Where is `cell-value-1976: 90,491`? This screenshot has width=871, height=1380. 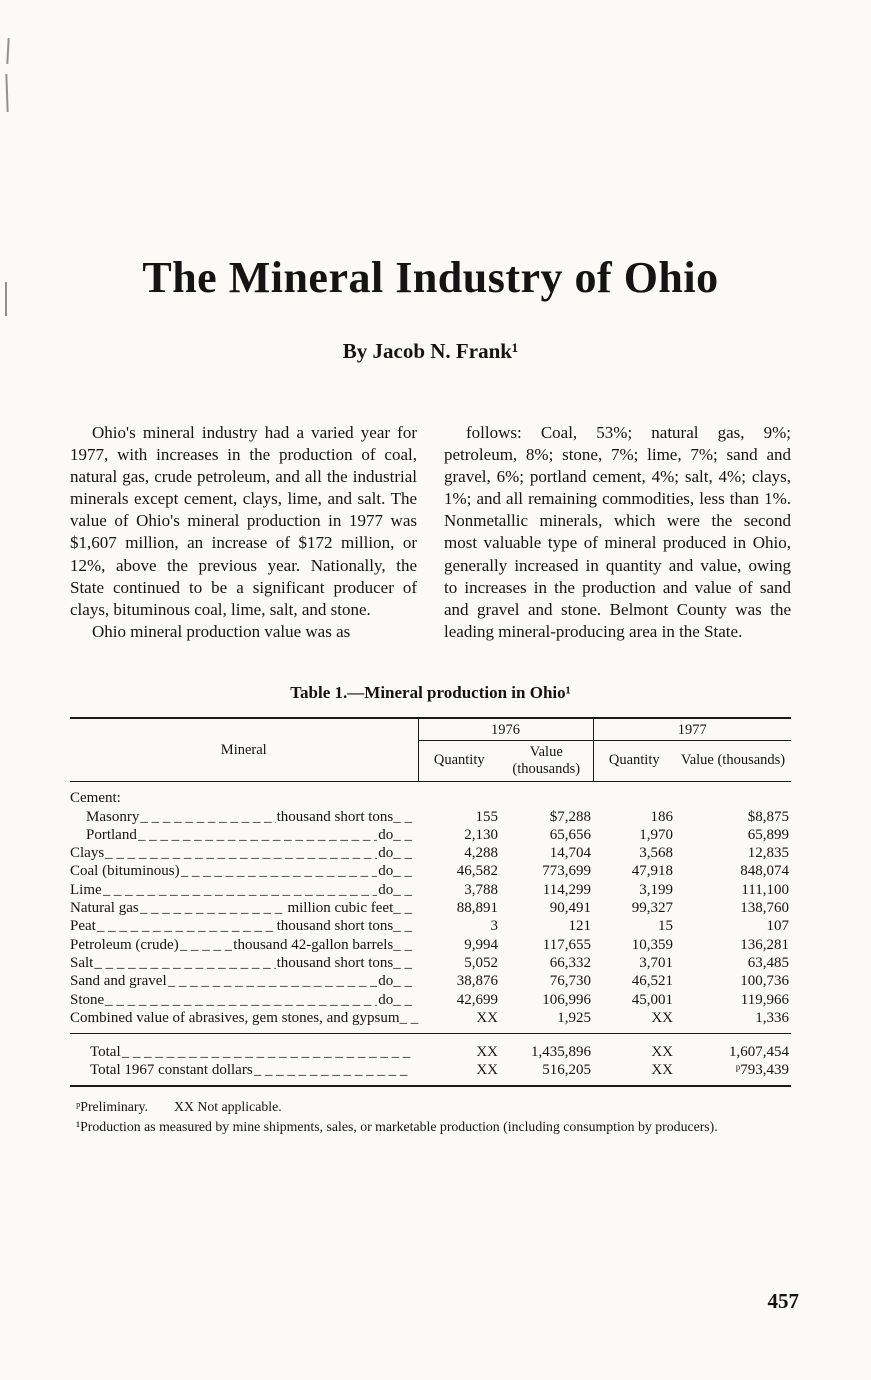
cell-value-1976: 90,491 is located at coordinates (570, 908).